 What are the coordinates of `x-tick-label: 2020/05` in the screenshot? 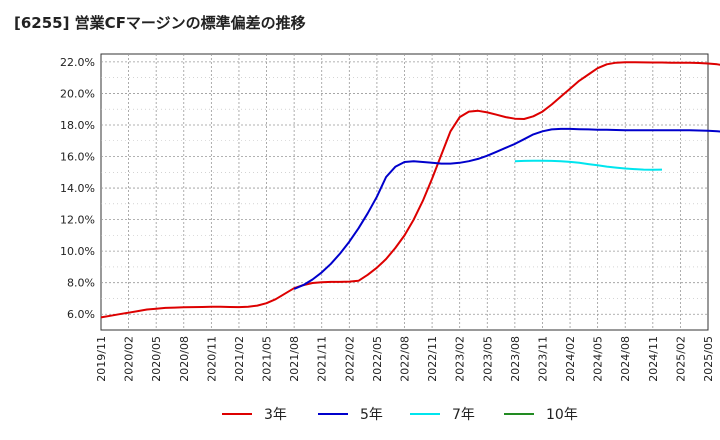 It's located at (156, 359).